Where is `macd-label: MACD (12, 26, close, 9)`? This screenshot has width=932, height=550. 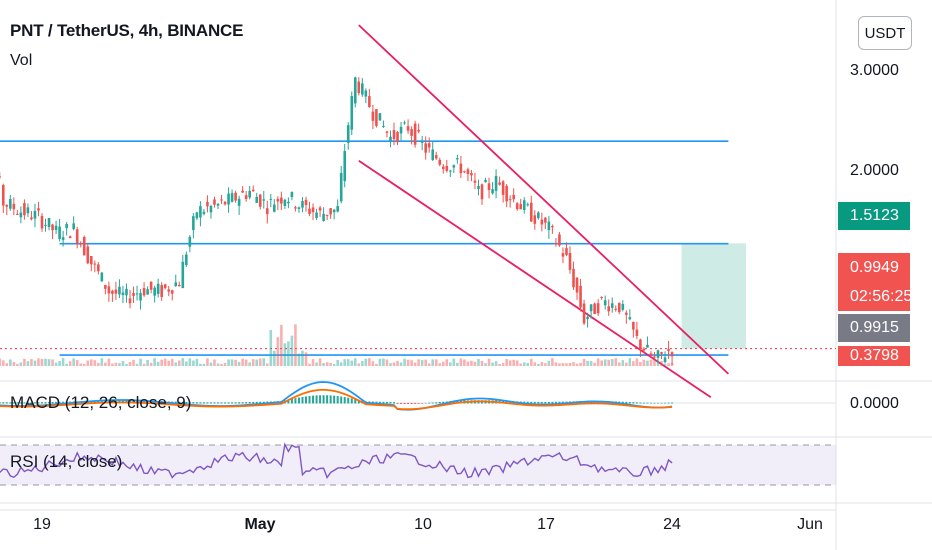 macd-label: MACD (12, 26, close, 9) is located at coordinates (101, 402).